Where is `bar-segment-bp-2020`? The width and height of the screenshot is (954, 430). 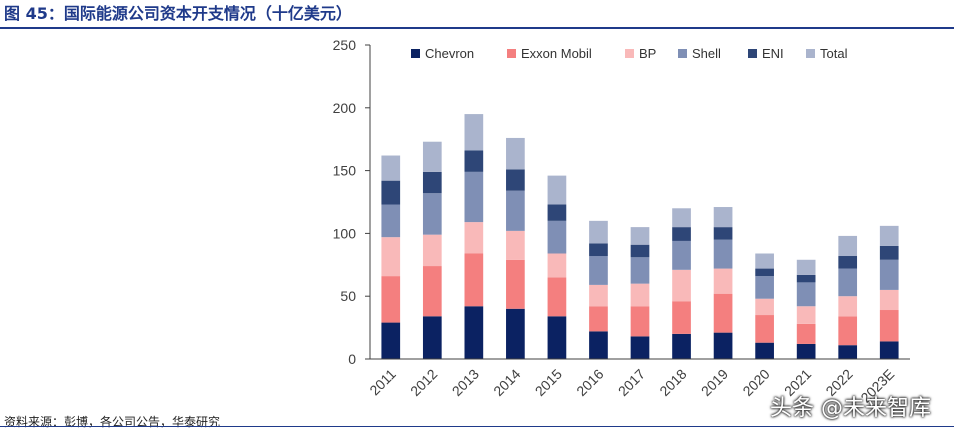 bar-segment-bp-2020 is located at coordinates (764, 307).